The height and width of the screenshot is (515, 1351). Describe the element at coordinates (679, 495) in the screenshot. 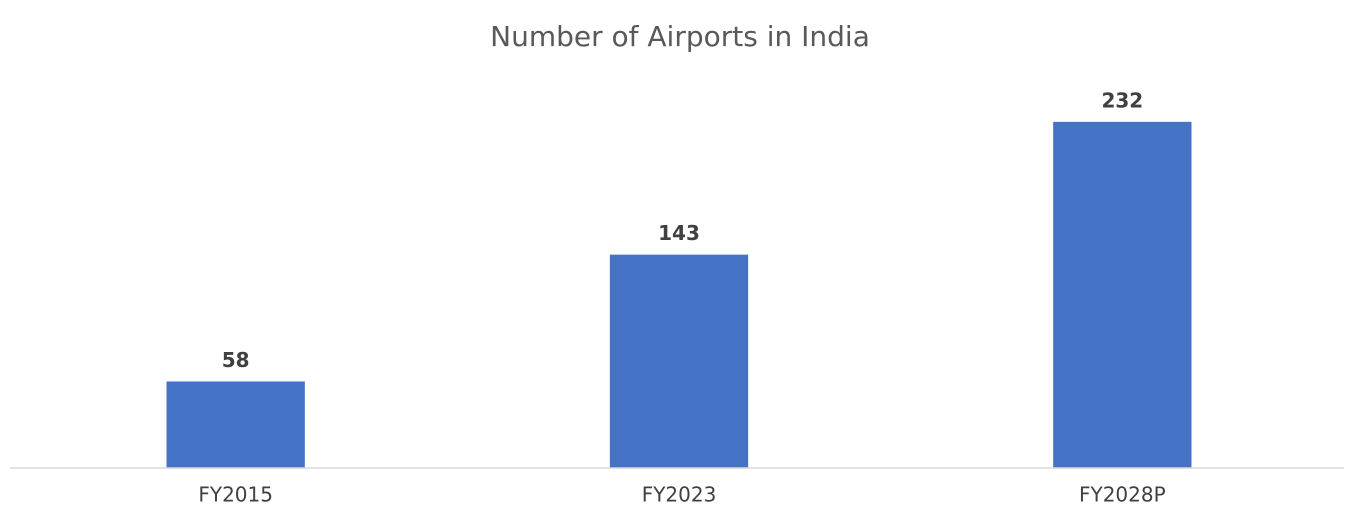

I see `x-tick-label: FY2023` at that location.